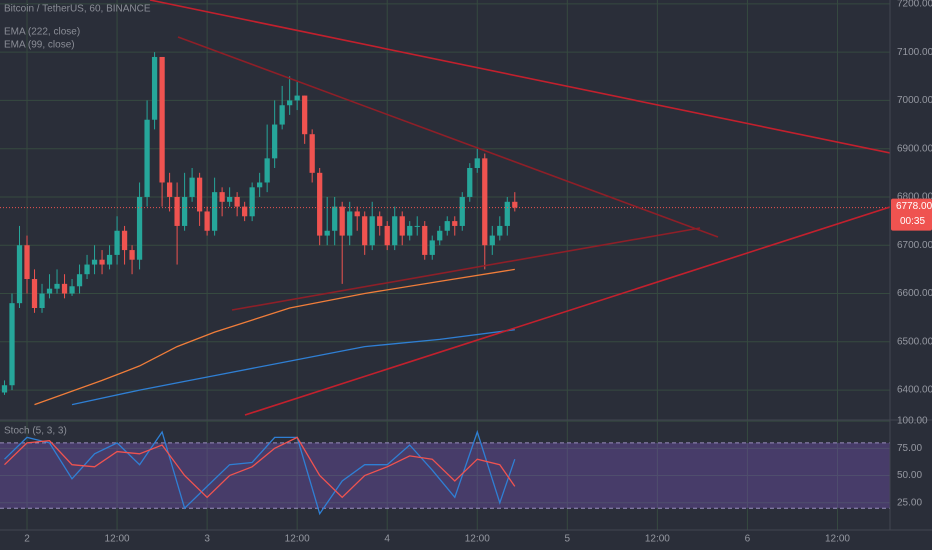 The width and height of the screenshot is (932, 550). What do you see at coordinates (914, 206) in the screenshot?
I see `current-price-label: 6778.00` at bounding box center [914, 206].